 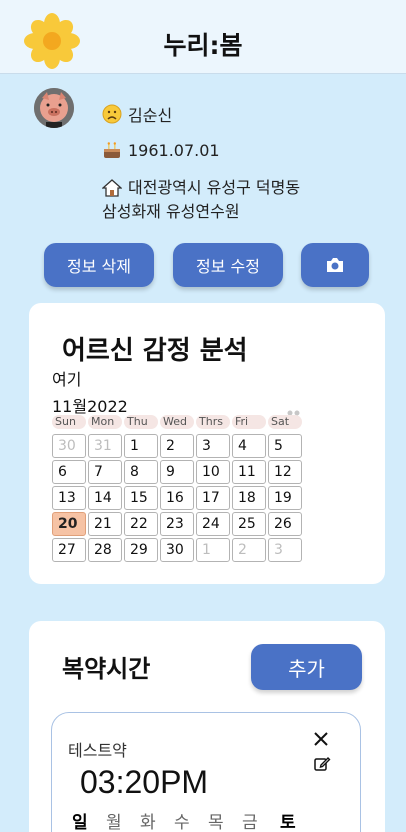 I want to click on calendar-day: 13, so click(x=69, y=498).